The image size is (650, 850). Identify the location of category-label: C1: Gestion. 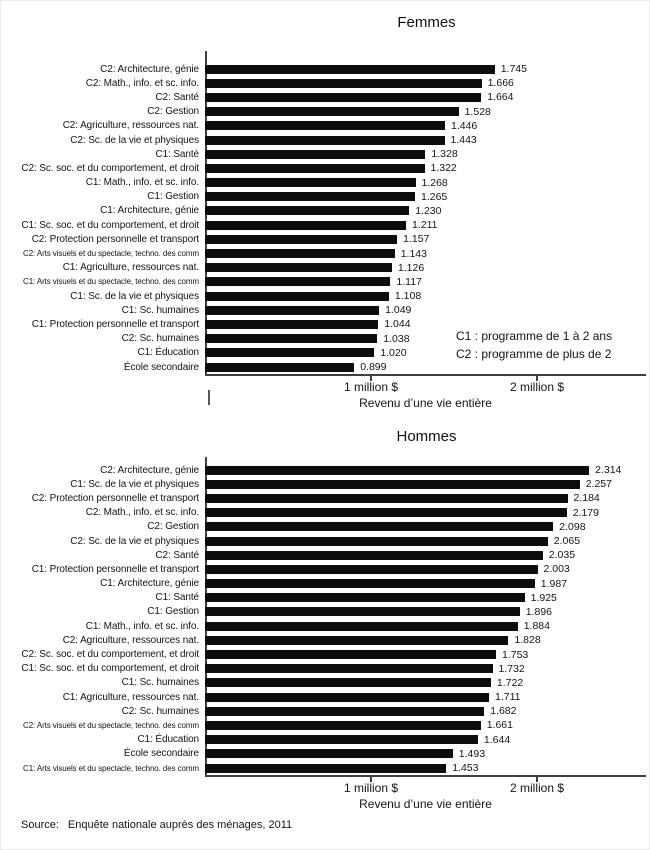
(173, 197).